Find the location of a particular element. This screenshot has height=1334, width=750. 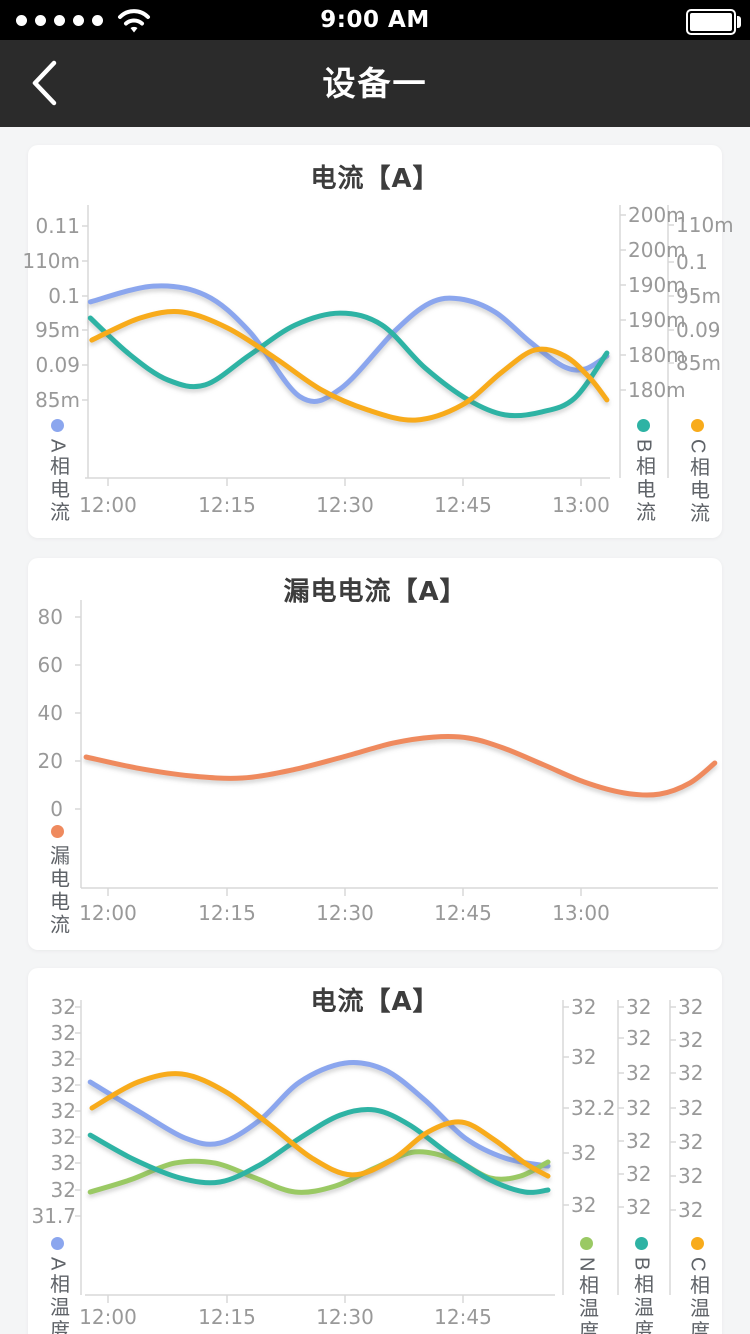

legend-item: B相温度 is located at coordinates (641, 1285).